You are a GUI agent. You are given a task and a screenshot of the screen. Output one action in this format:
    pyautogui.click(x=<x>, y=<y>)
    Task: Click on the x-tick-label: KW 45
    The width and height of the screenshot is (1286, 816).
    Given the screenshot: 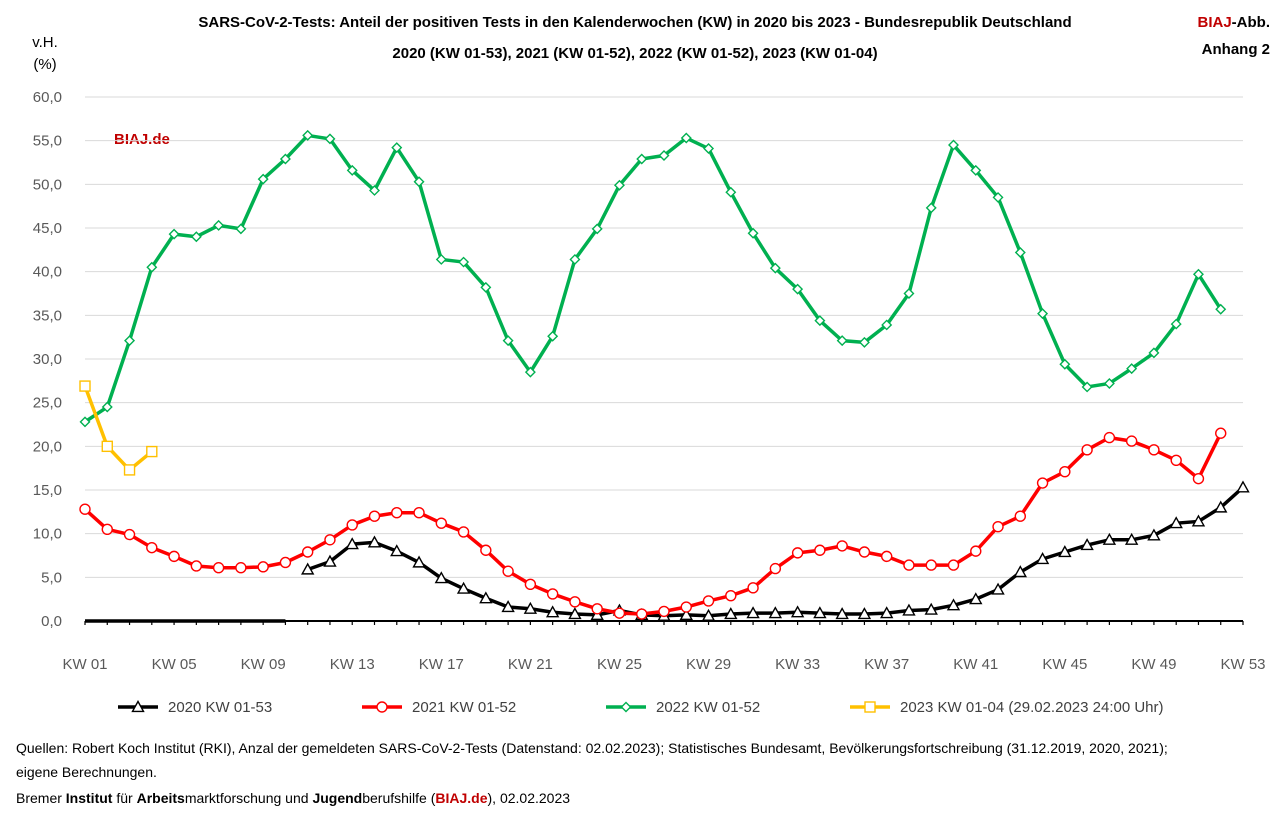 What is the action you would take?
    pyautogui.click(x=1064, y=664)
    